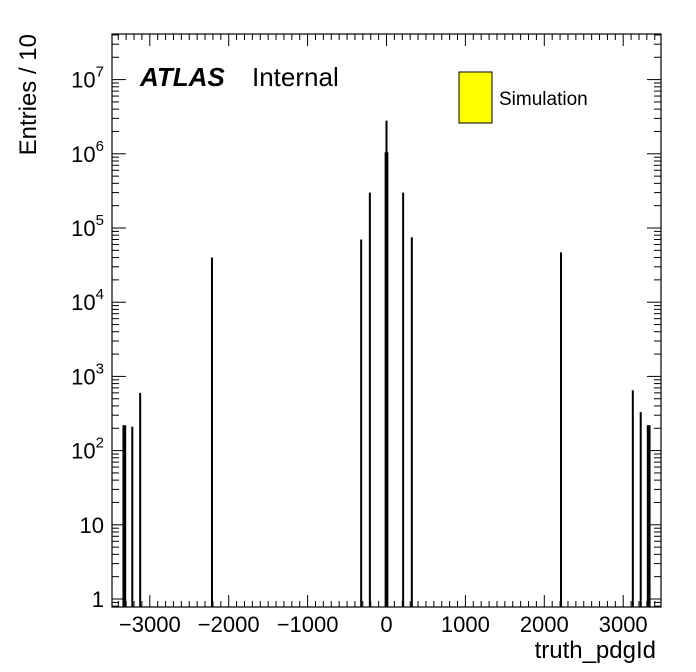 The height and width of the screenshot is (672, 696). Describe the element at coordinates (87, 152) in the screenshot. I see `y-tick-label: 10⁶` at that location.